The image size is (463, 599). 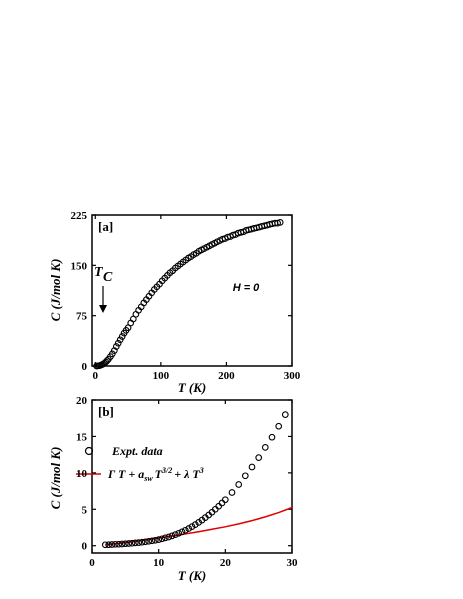 I want to click on panel-b-ticks: 0 10 20 30 0 5 10 15 20, so click(x=187, y=482).